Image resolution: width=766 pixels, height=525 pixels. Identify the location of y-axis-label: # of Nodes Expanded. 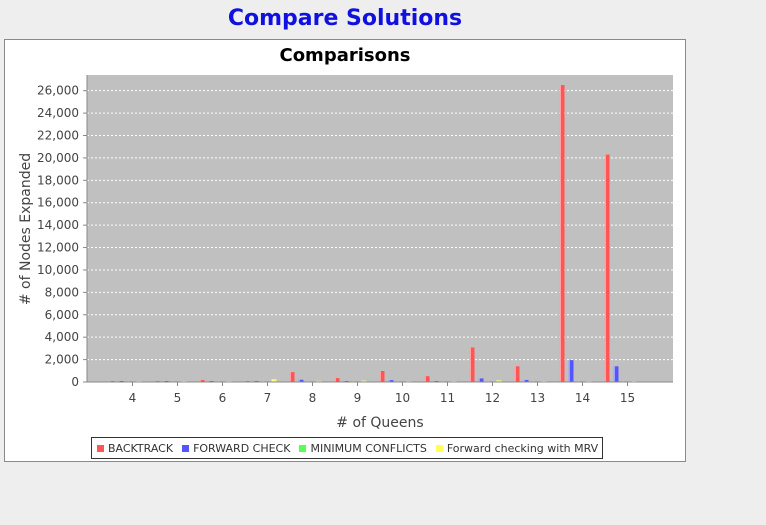
(26, 229).